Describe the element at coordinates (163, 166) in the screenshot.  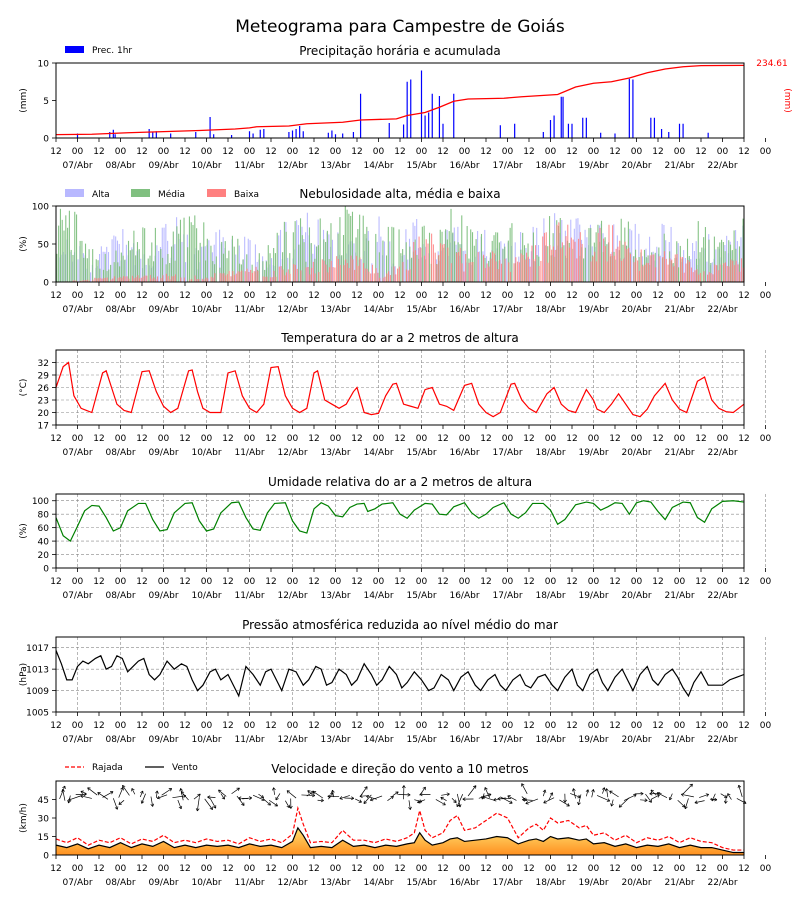
I see `x-date-label: 09/Abr` at that location.